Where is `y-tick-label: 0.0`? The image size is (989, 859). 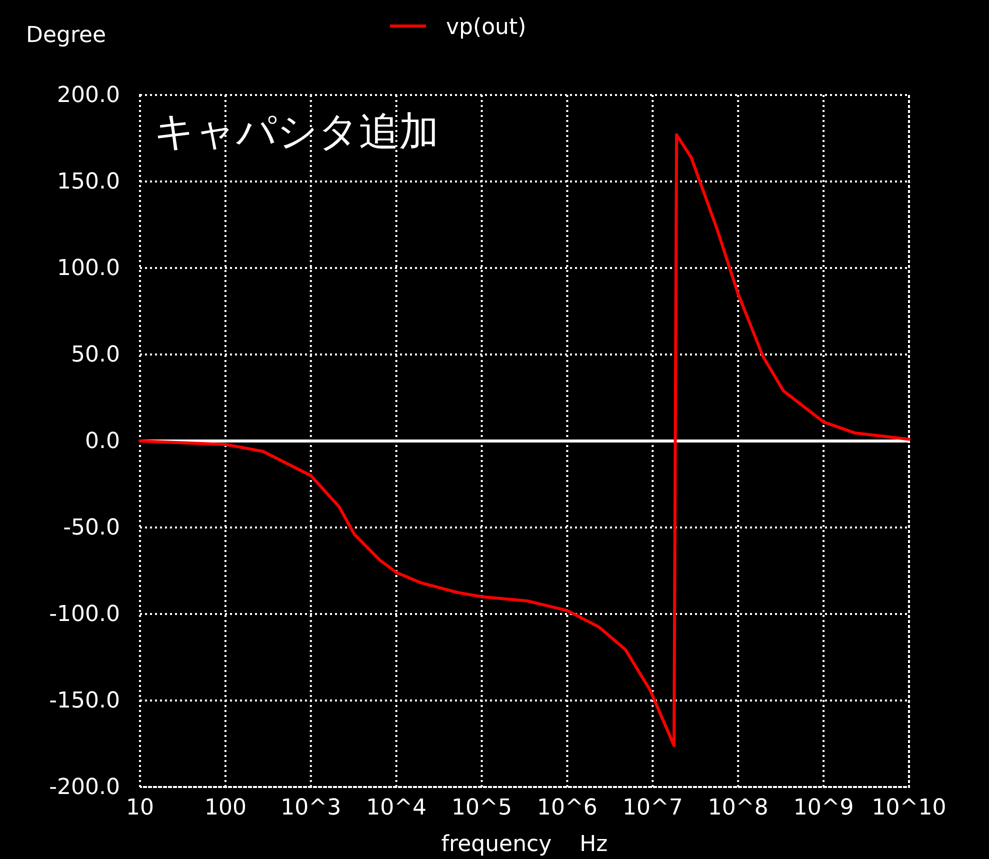 y-tick-label: 0.0 is located at coordinates (102, 441).